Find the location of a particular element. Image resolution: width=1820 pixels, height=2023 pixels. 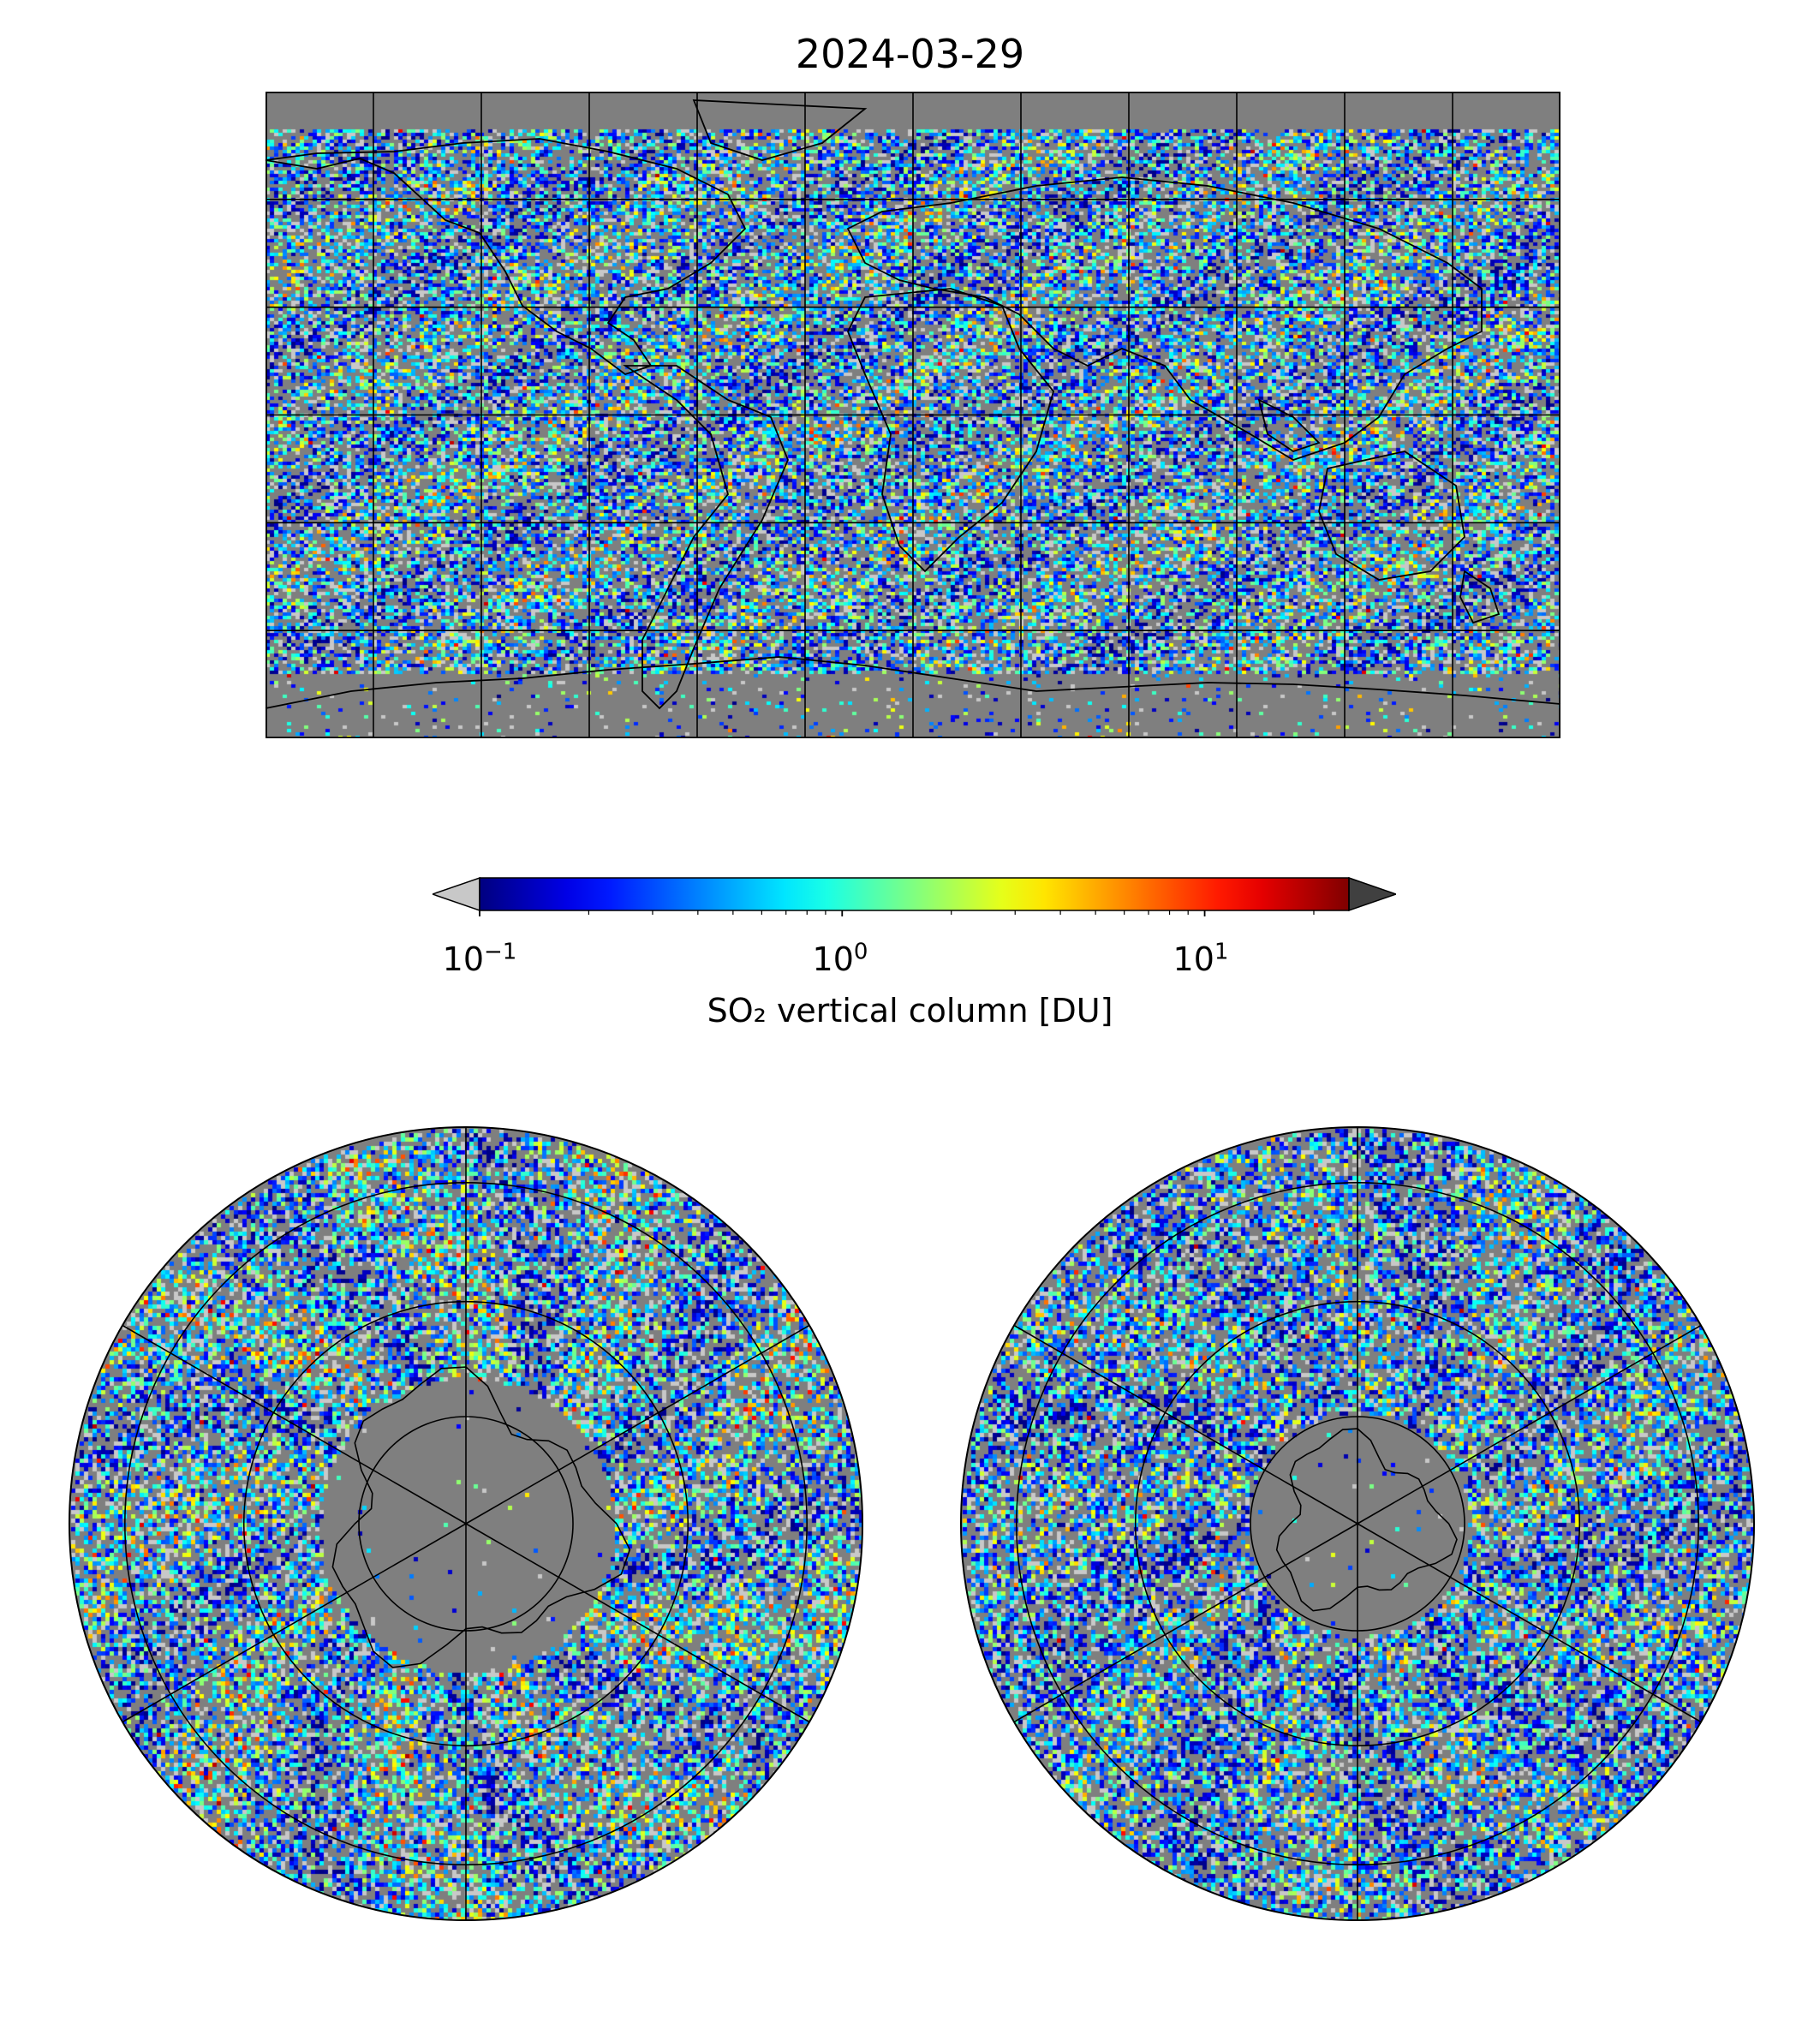

colorbar-under-arrow is located at coordinates (455, 894).